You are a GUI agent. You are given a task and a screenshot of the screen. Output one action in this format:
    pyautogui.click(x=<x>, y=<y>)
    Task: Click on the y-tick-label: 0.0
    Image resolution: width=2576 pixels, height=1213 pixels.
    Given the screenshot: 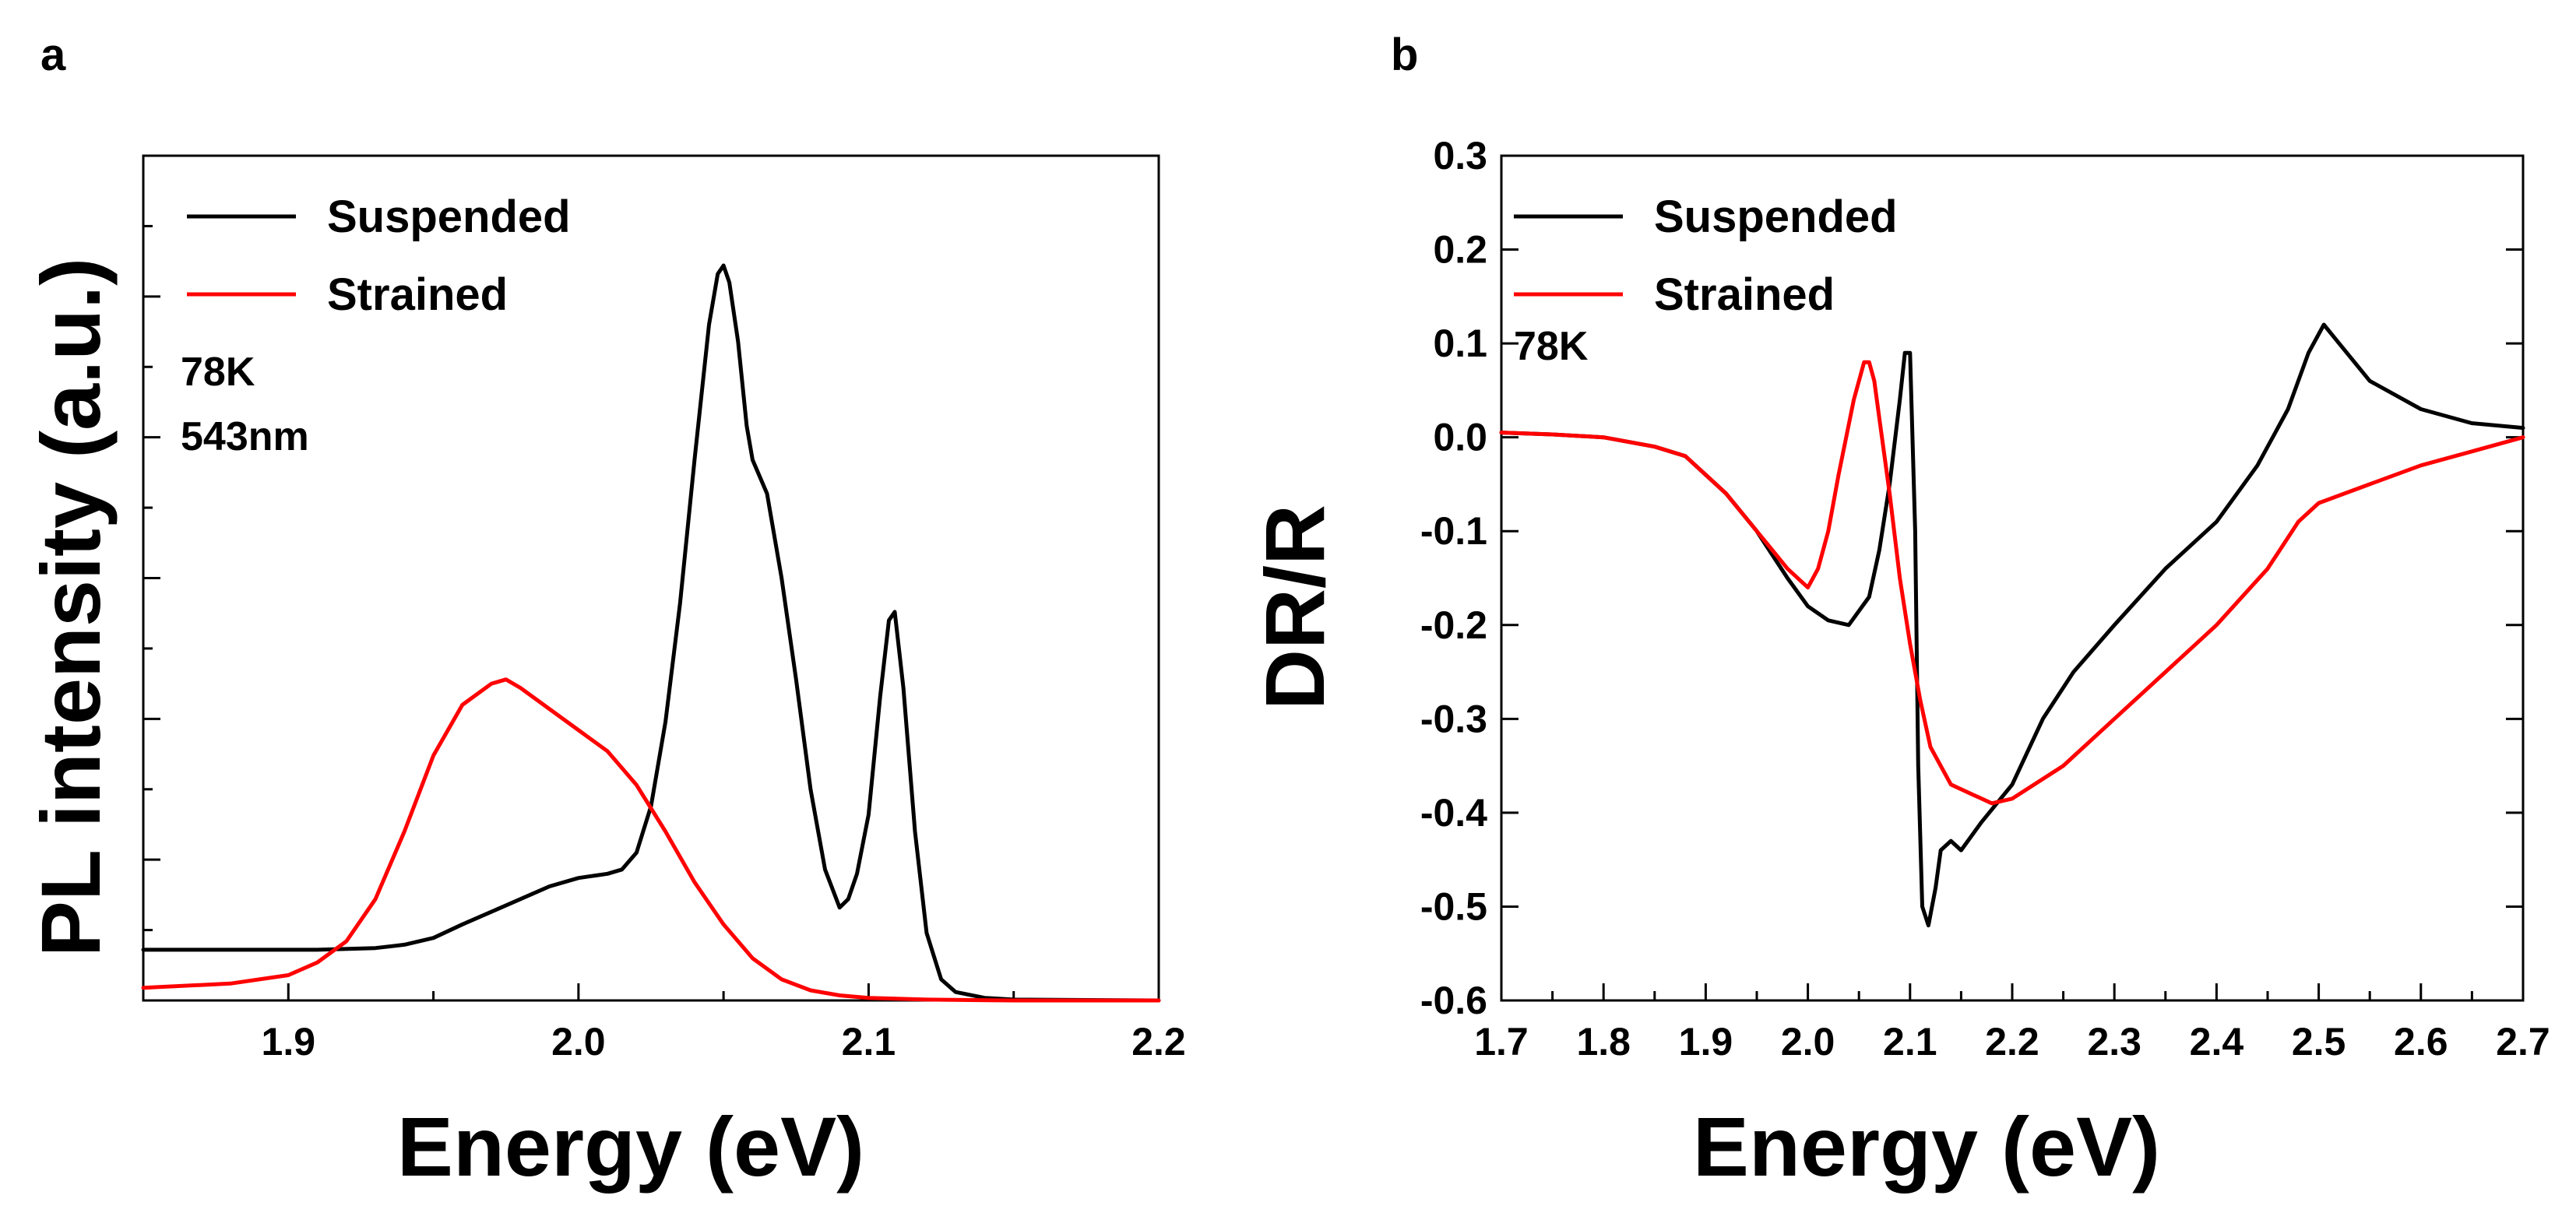 What is the action you would take?
    pyautogui.click(x=1460, y=437)
    